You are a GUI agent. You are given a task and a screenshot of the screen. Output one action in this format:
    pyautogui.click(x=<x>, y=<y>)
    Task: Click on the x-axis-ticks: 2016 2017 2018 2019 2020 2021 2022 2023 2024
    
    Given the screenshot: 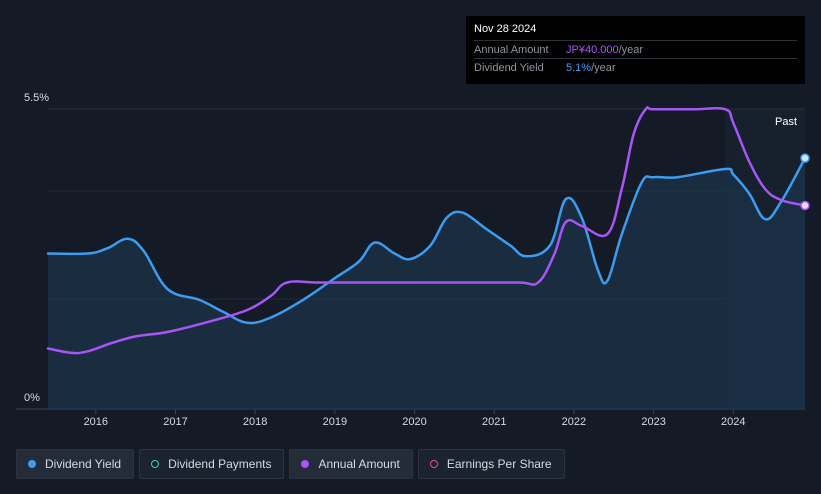 What is the action you would take?
    pyautogui.click(x=415, y=418)
    